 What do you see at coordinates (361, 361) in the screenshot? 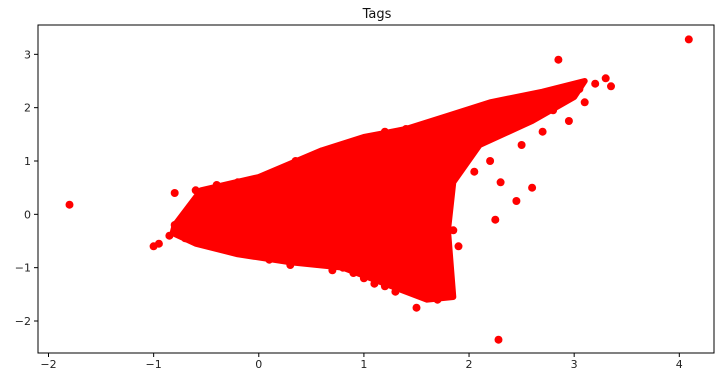
I see `x-axis-ticks: −2 −1 0 1 2 3 4` at bounding box center [361, 361].